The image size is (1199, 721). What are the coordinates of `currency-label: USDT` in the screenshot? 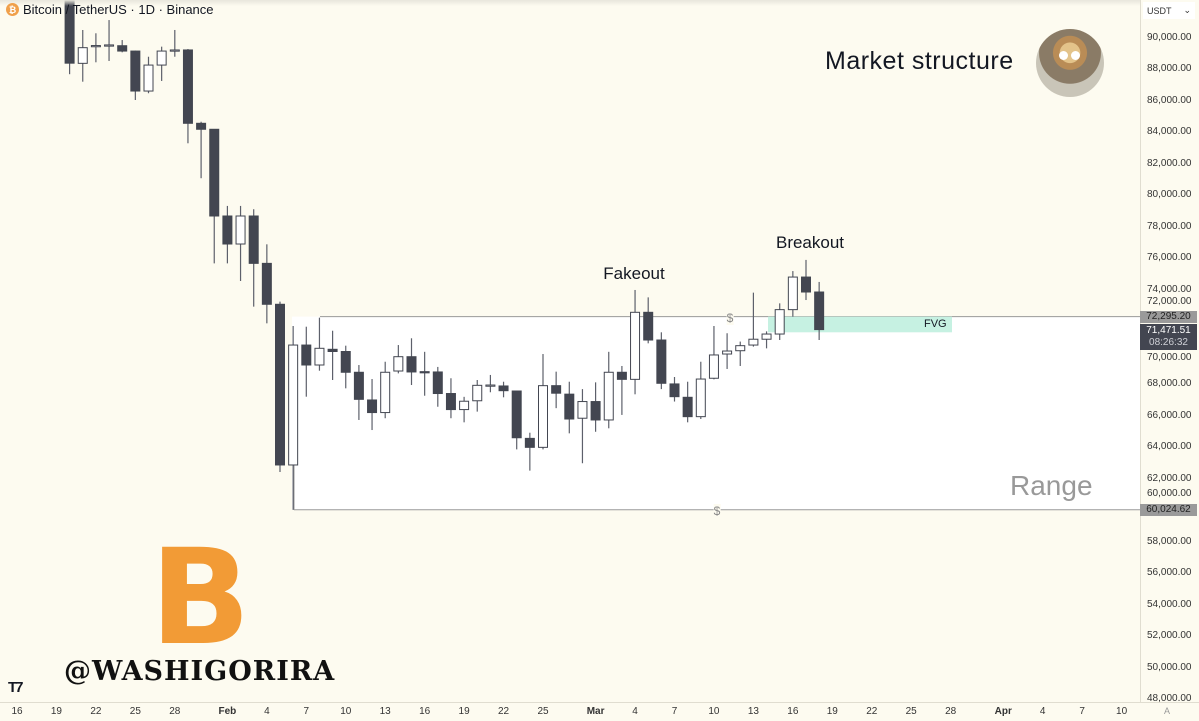 It's located at (1159, 10).